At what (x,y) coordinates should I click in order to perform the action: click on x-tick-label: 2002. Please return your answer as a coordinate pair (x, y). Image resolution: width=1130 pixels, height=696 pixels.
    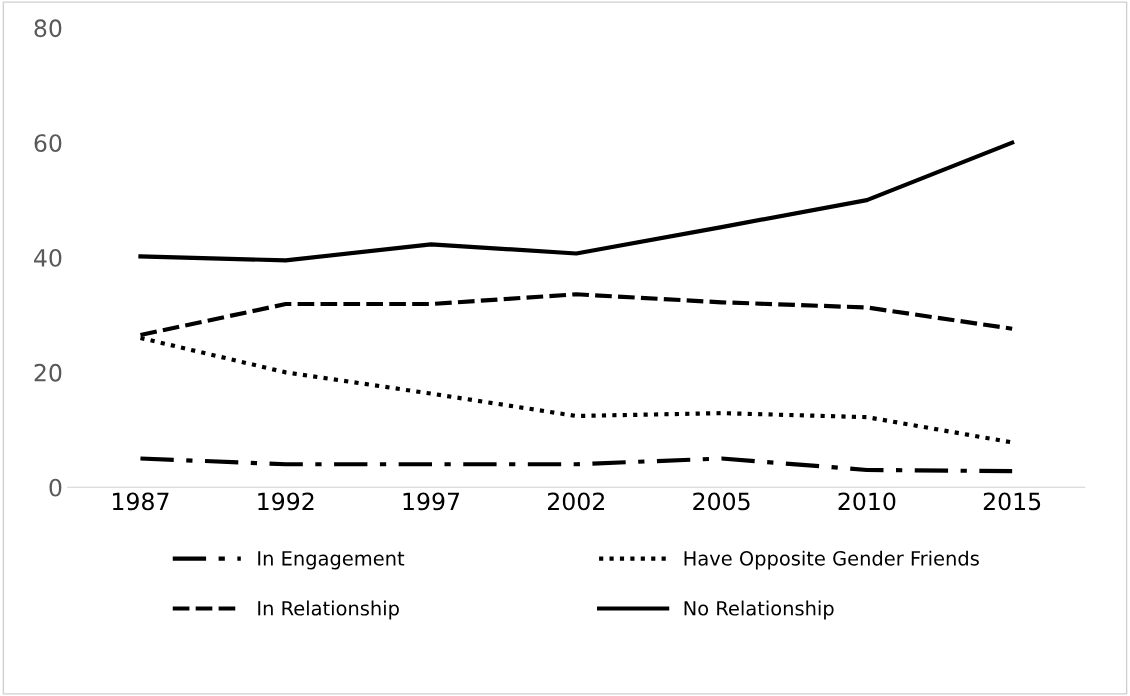
    Looking at the image, I should click on (575, 501).